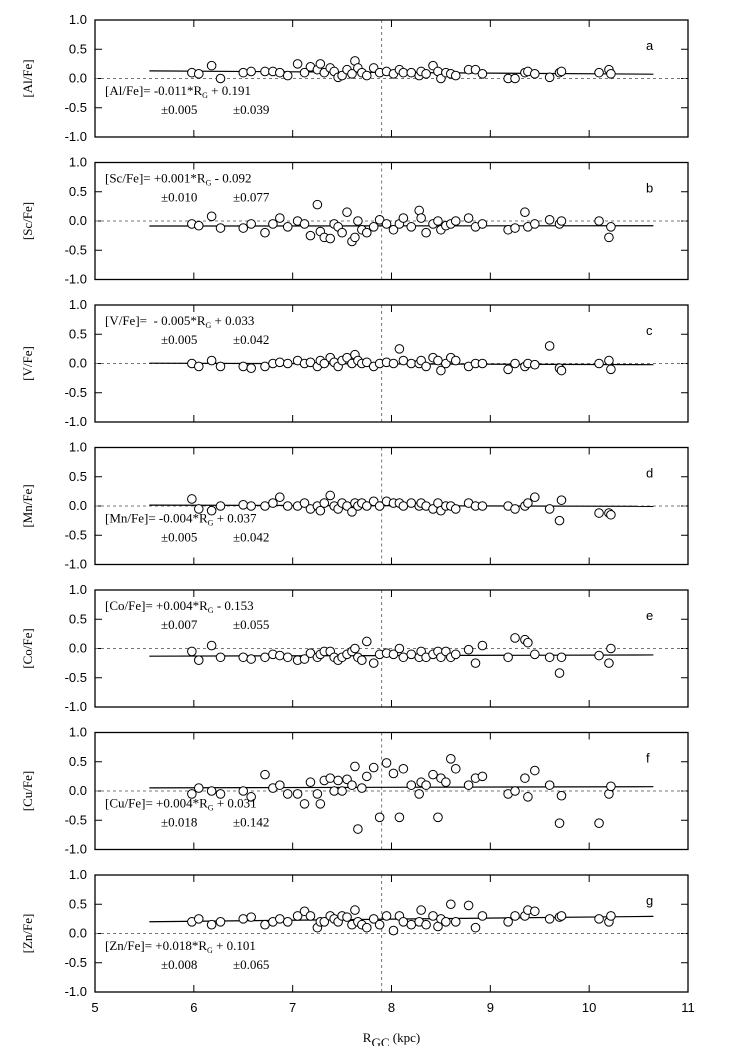 The width and height of the screenshot is (735, 1046). Describe the element at coordinates (78, 162) in the screenshot. I see `y-tick-label: 1.0` at that location.